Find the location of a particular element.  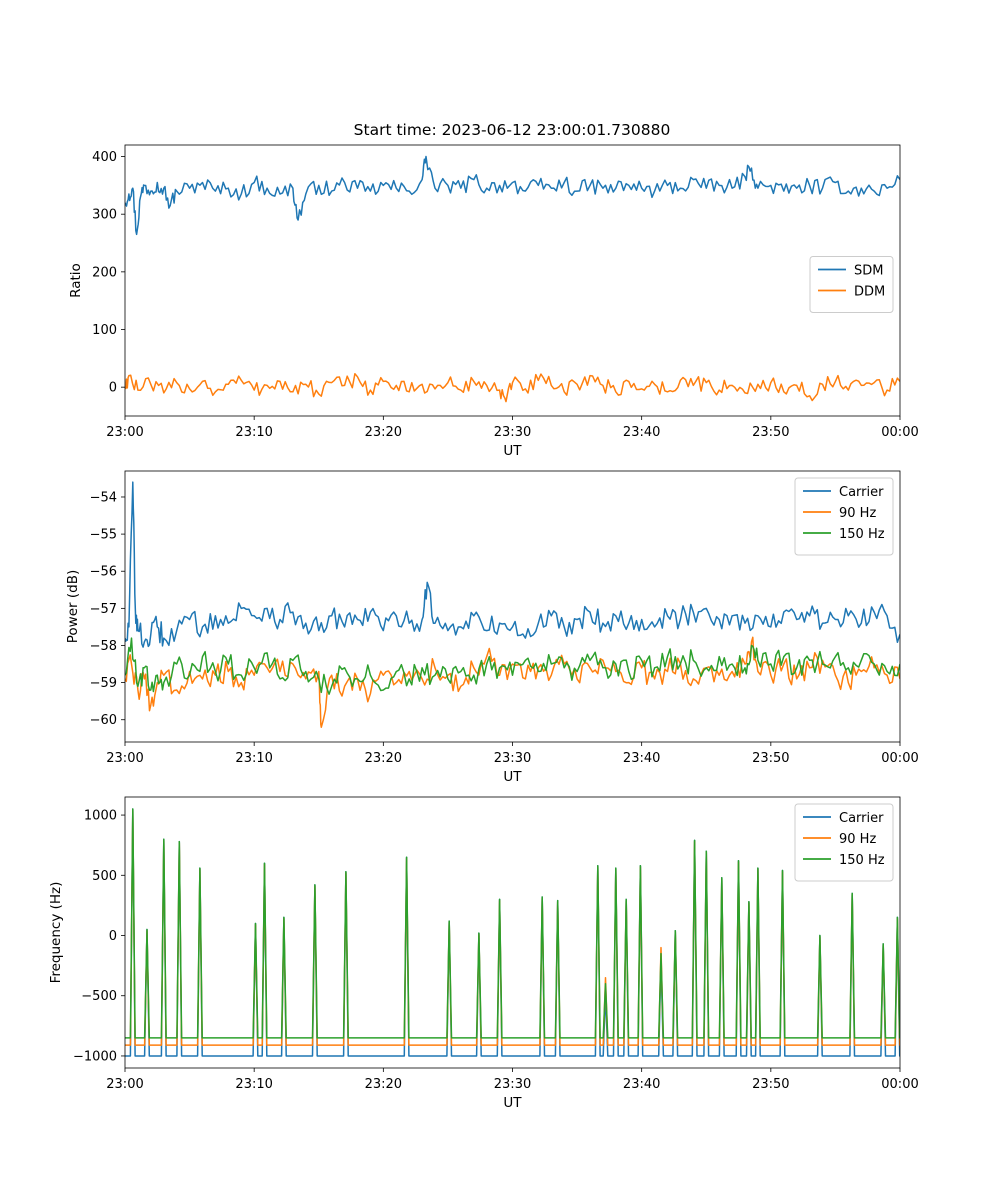

y-tick-label: −60 is located at coordinates (103, 720).